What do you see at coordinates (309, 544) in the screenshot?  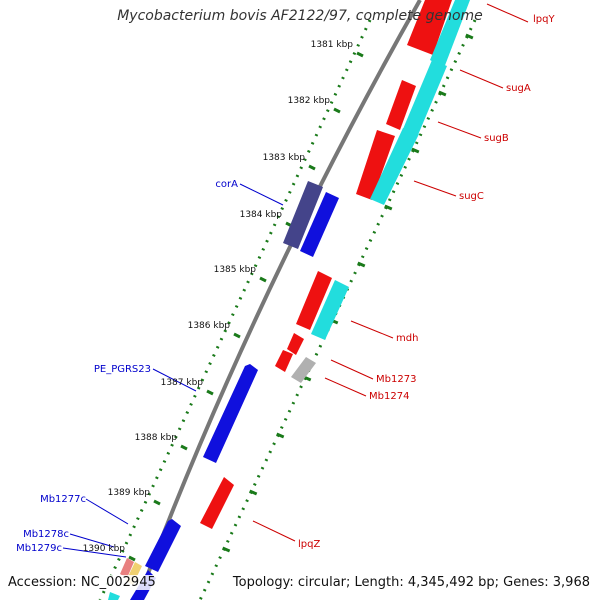 I see `gene-label-lpqz: lpqZ` at bounding box center [309, 544].